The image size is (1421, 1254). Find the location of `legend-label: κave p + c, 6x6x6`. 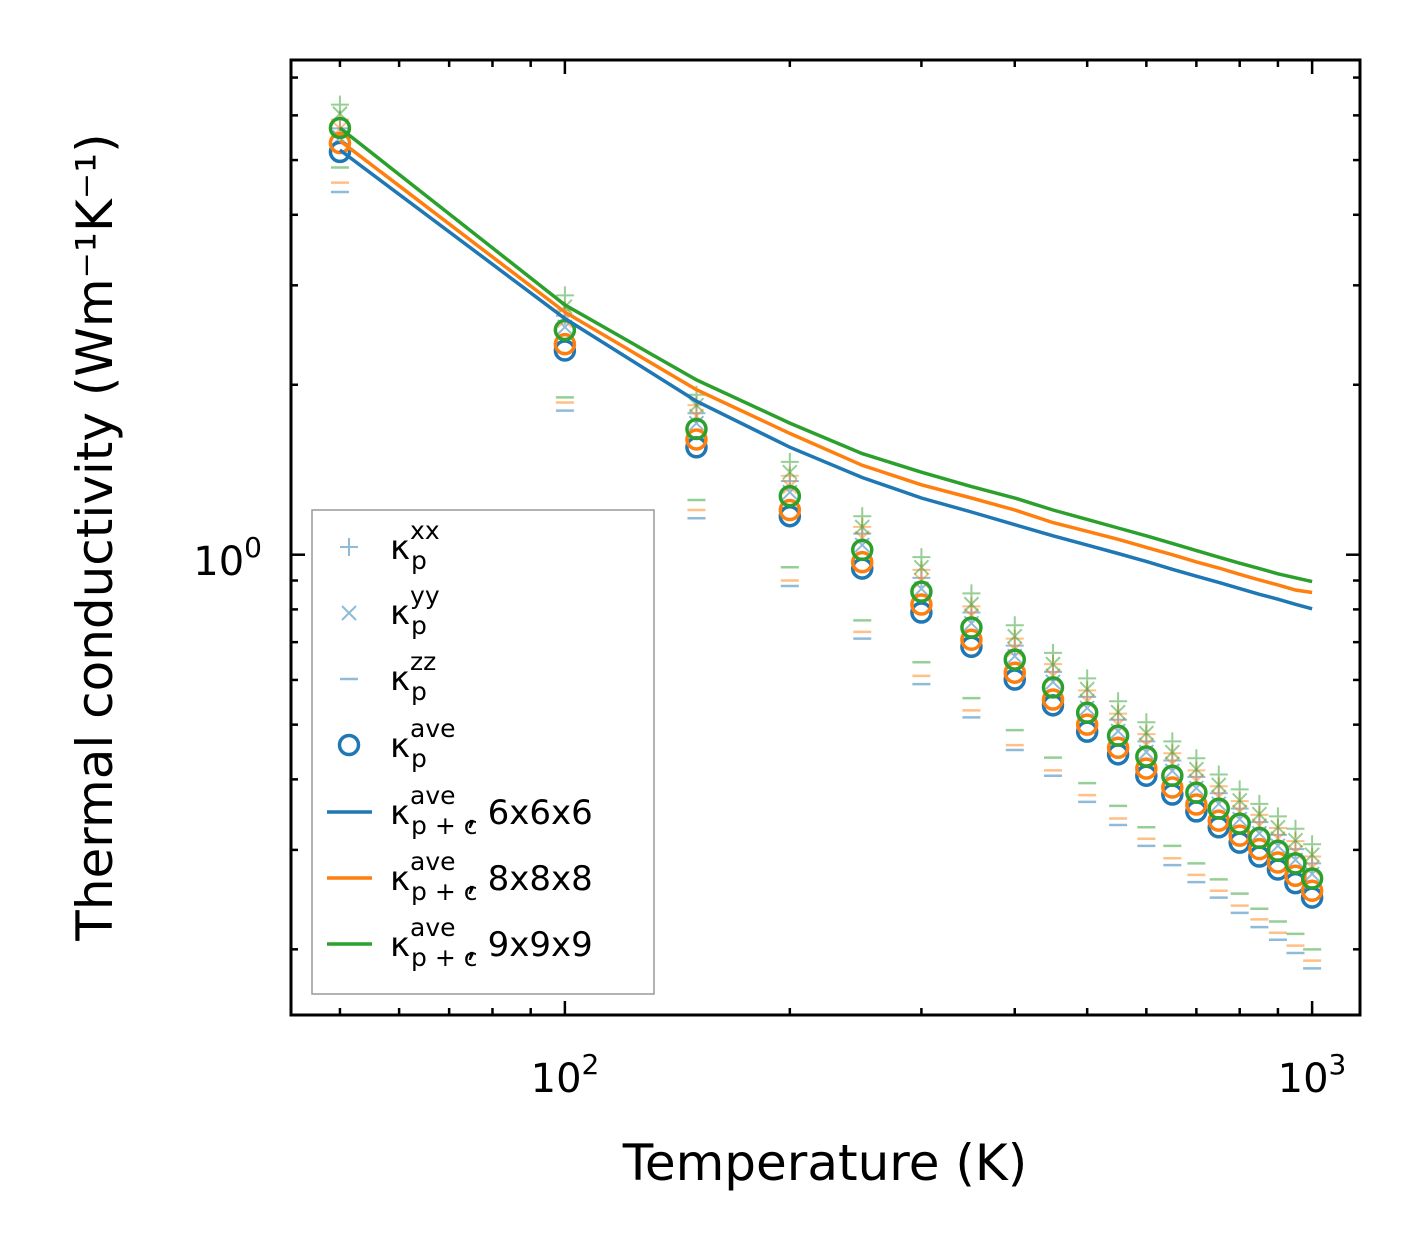

legend-label: κave p + c, 6x6x6 is located at coordinates (491, 810).